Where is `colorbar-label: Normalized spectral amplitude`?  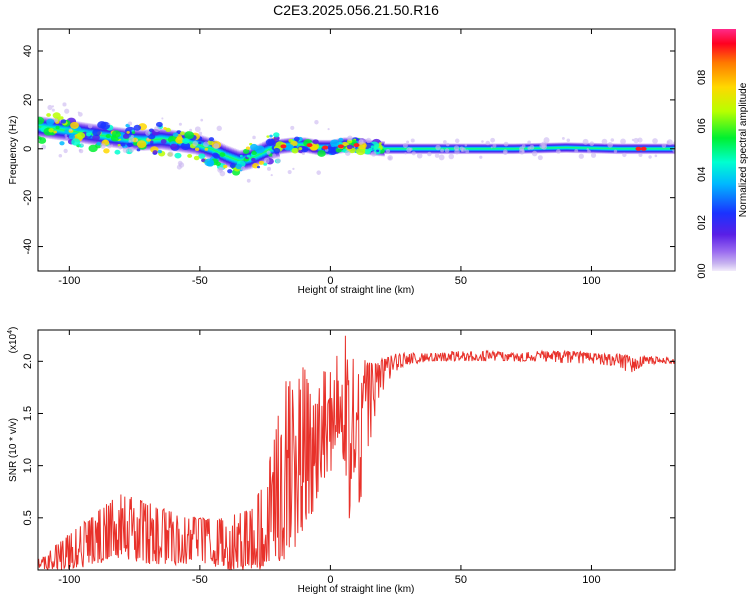
colorbar-label: Normalized spectral amplitude is located at coordinates (743, 149).